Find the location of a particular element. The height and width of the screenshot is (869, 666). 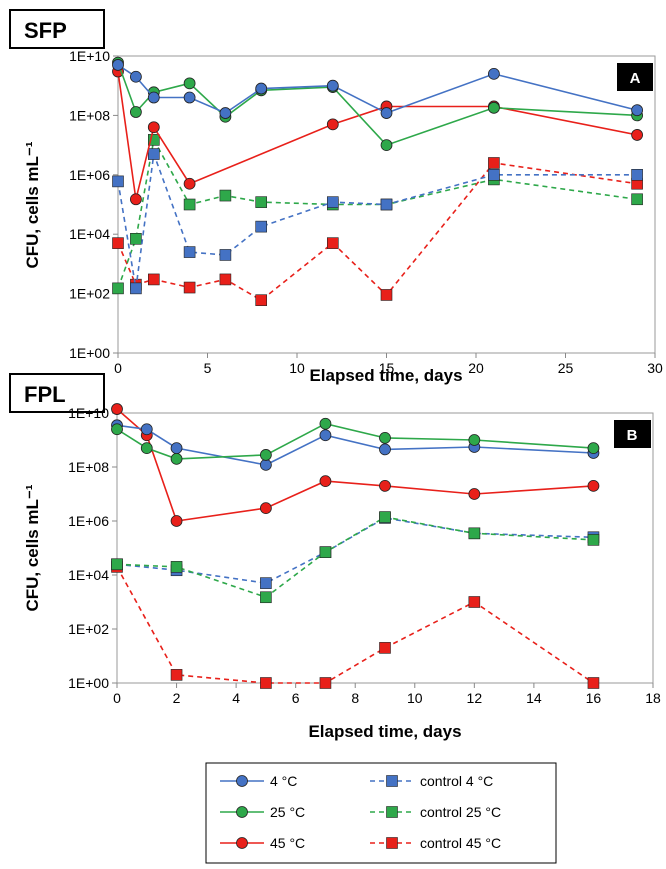

y-tick-label: 1E+06 is located at coordinates (88, 521).